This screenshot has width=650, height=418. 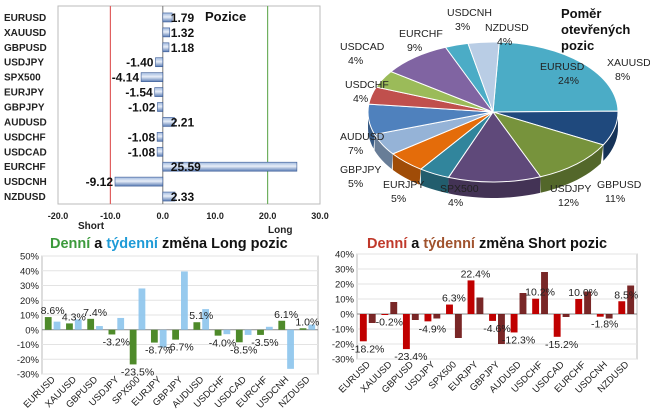 I want to click on y-tick-label: -30%, so click(x=28, y=375).